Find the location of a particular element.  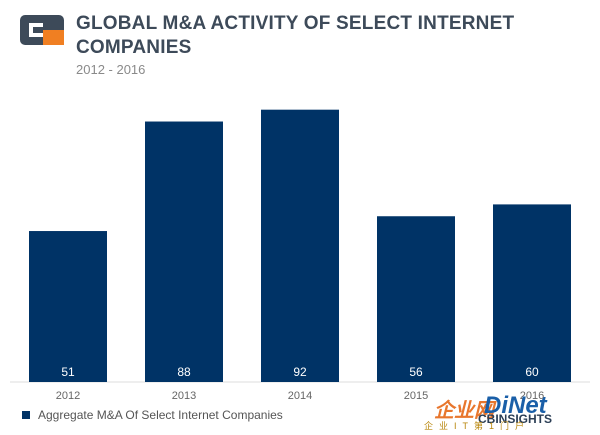

x-tick-label-2016: 2016 is located at coordinates (532, 396).